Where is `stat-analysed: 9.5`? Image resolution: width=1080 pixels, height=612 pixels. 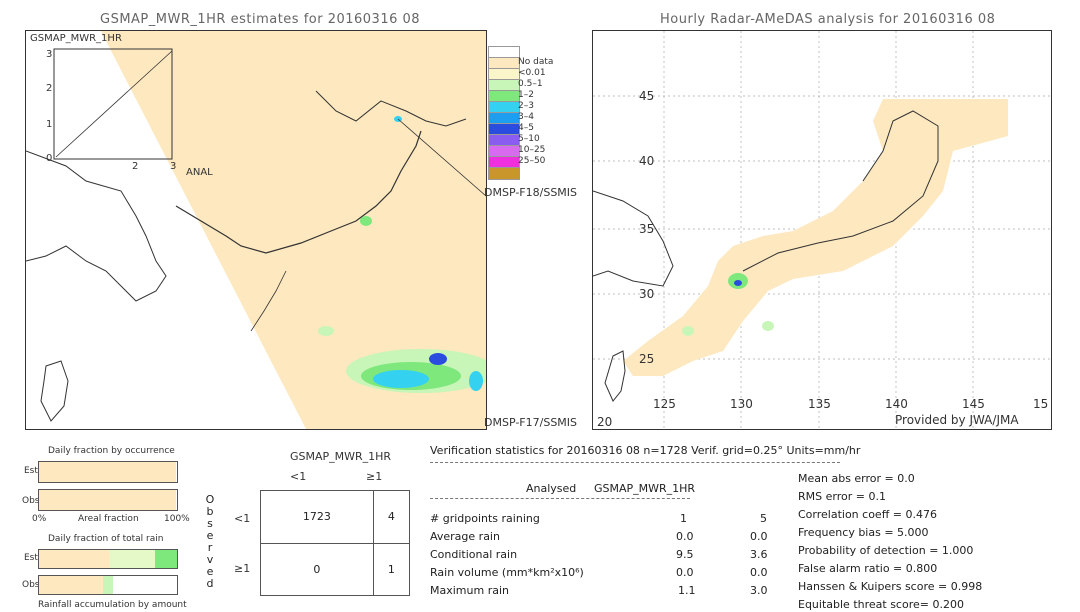 stat-analysed: 9.5 is located at coordinates (685, 554).